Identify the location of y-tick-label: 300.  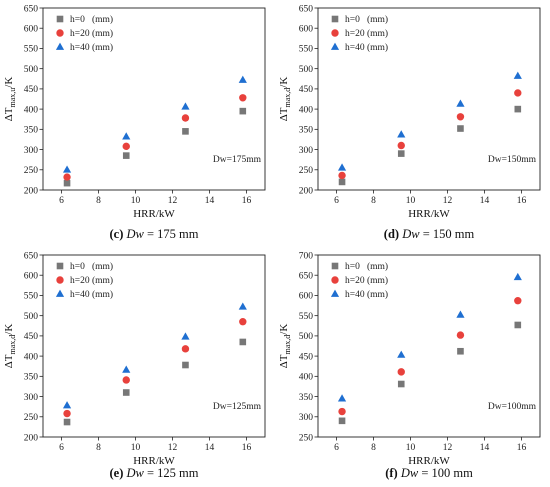
(31, 151).